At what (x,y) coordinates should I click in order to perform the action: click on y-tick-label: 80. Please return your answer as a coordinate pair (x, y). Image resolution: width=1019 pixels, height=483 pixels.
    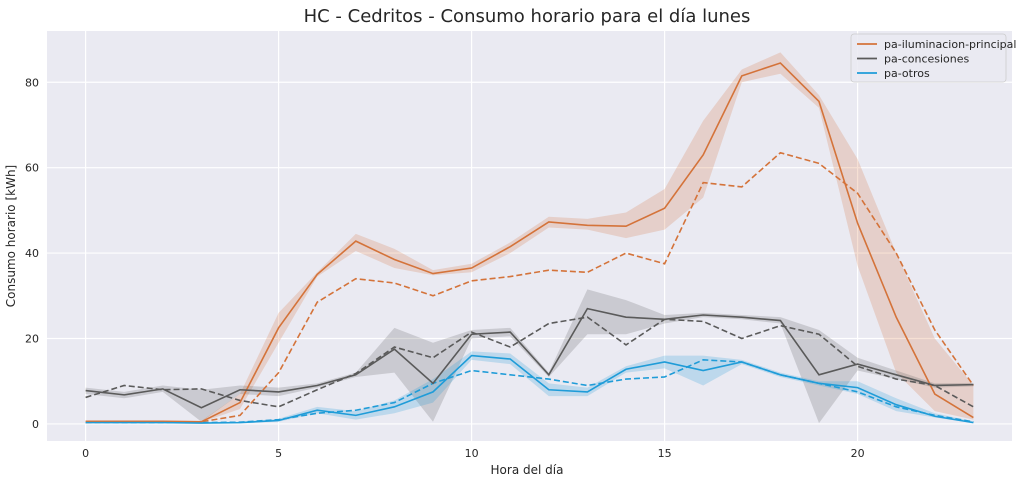
    Looking at the image, I should click on (32, 82).